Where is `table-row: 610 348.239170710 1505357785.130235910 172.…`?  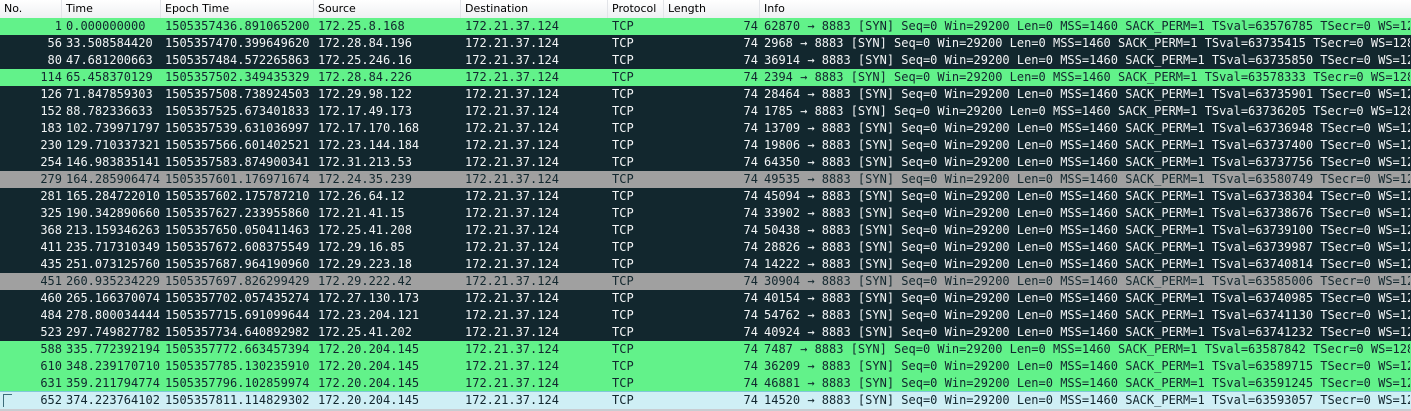 table-row: 610 348.239170710 1505357785.130235910 172.… is located at coordinates (705, 366).